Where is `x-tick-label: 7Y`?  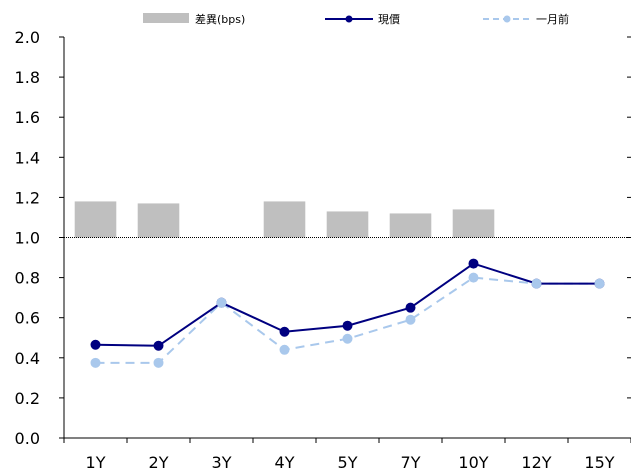
x-tick-label: 7Y is located at coordinates (411, 462).